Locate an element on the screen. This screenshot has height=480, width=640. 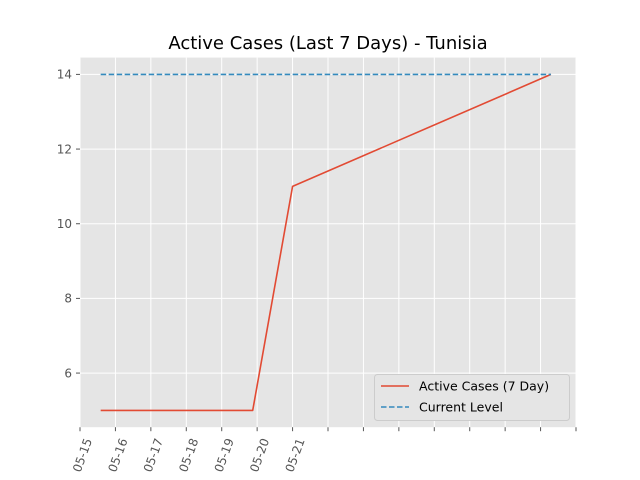
legend-box is located at coordinates (472, 397).